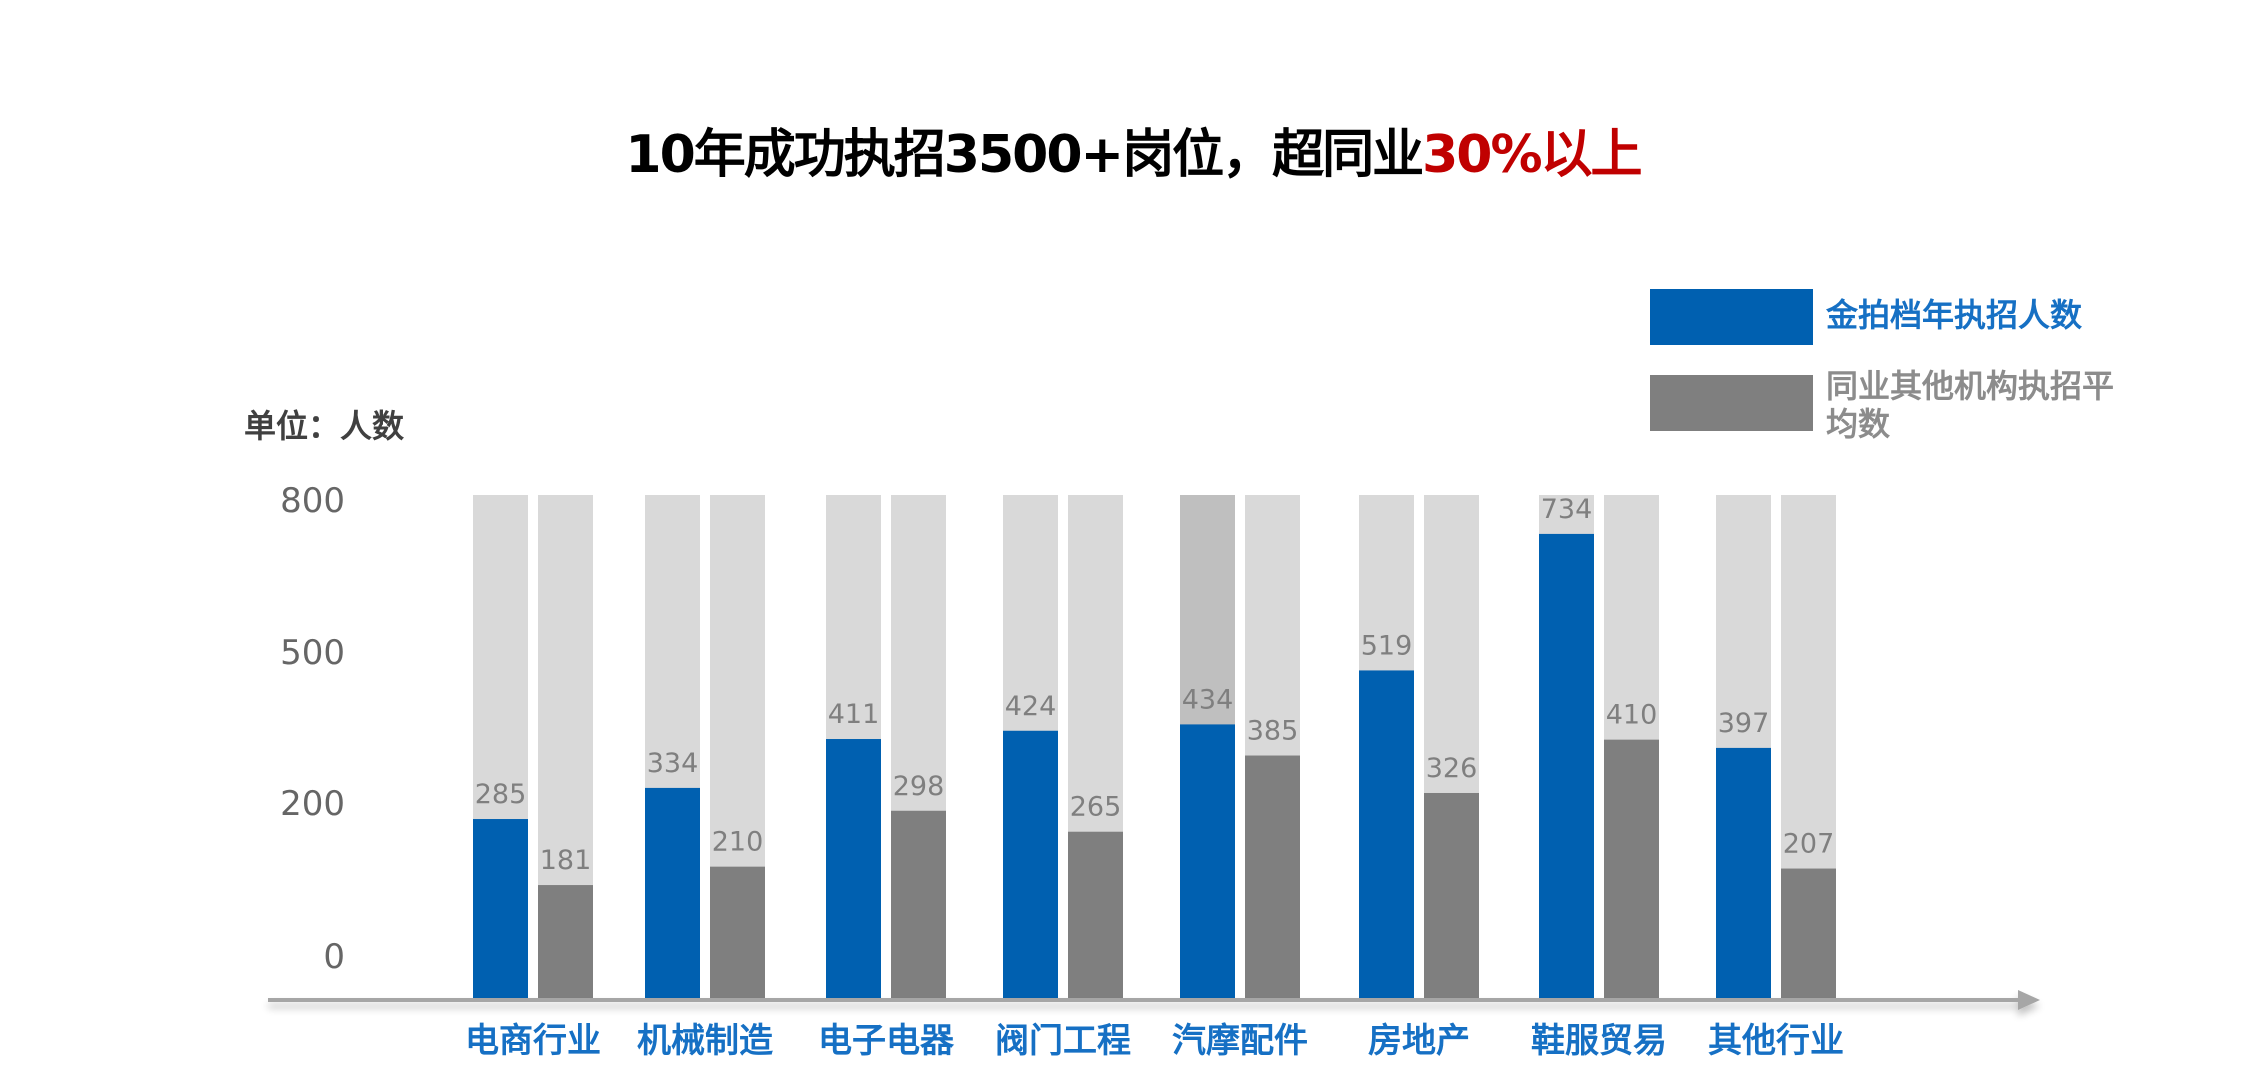 This screenshot has height=1092, width=2266. Describe the element at coordinates (673, 763) in the screenshot. I see `bar-value-label: 334` at that location.